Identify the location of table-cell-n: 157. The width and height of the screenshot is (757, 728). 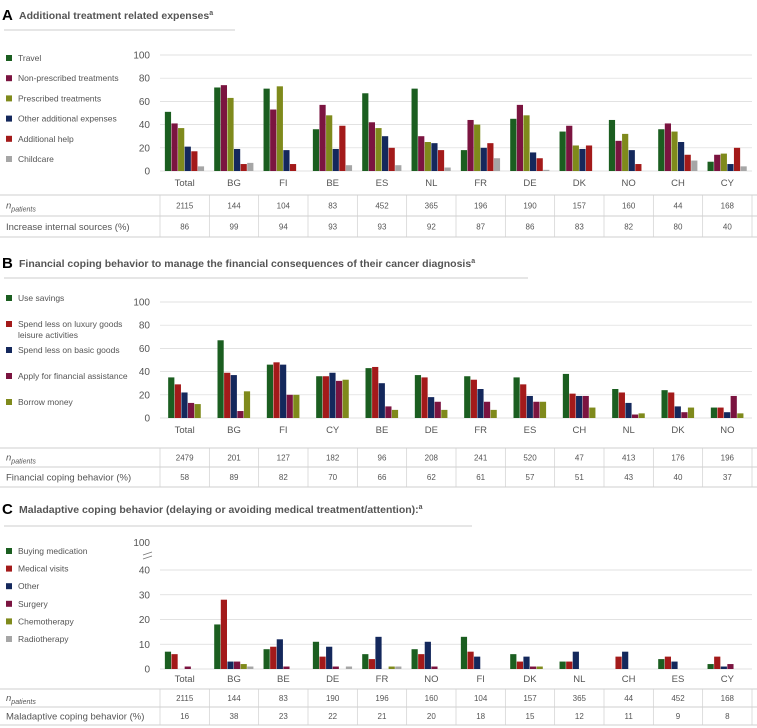
(530, 698).